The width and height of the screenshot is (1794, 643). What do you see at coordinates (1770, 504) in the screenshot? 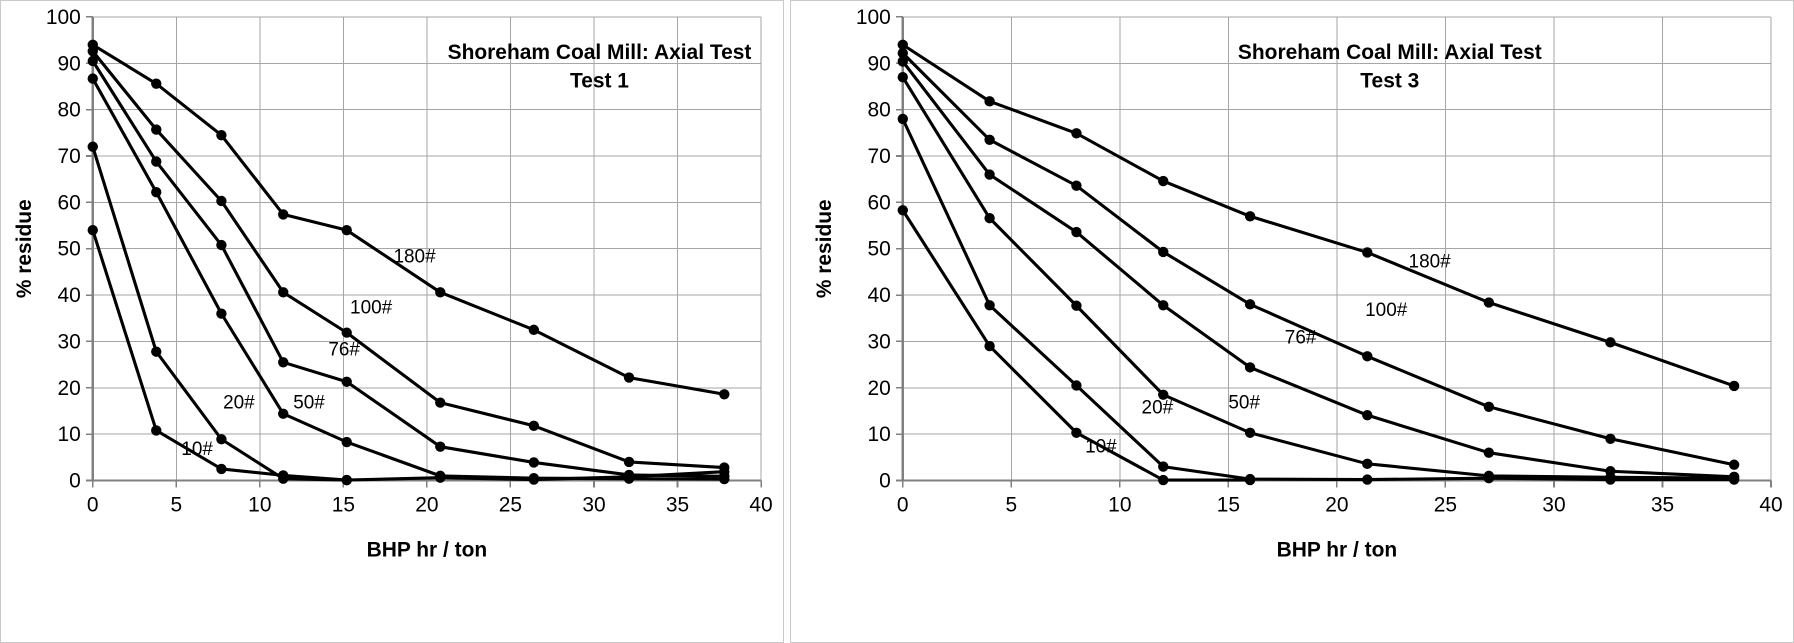
I see `x-tick-label: 40` at bounding box center [1770, 504].